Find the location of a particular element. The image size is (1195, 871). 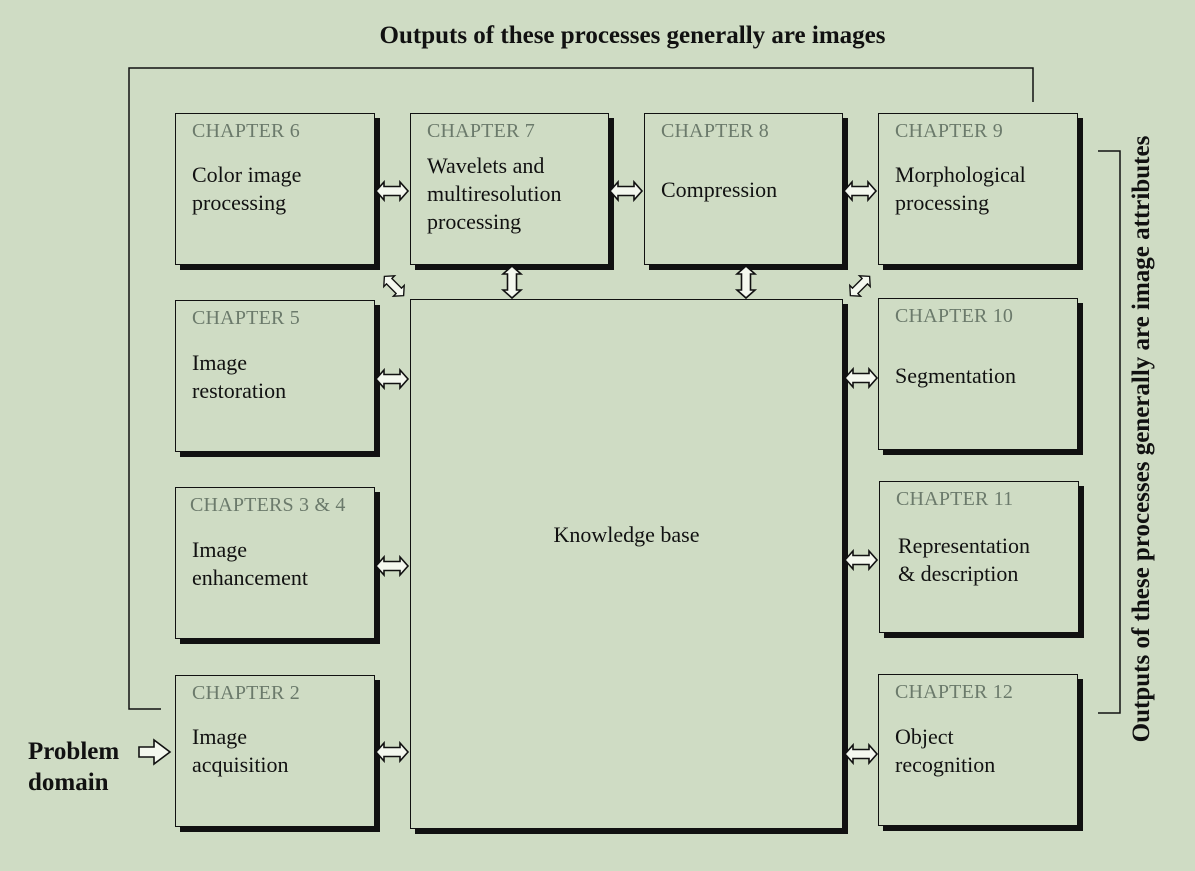

chapter-8-box: CHAPTER 8 Compression is located at coordinates (743, 189).